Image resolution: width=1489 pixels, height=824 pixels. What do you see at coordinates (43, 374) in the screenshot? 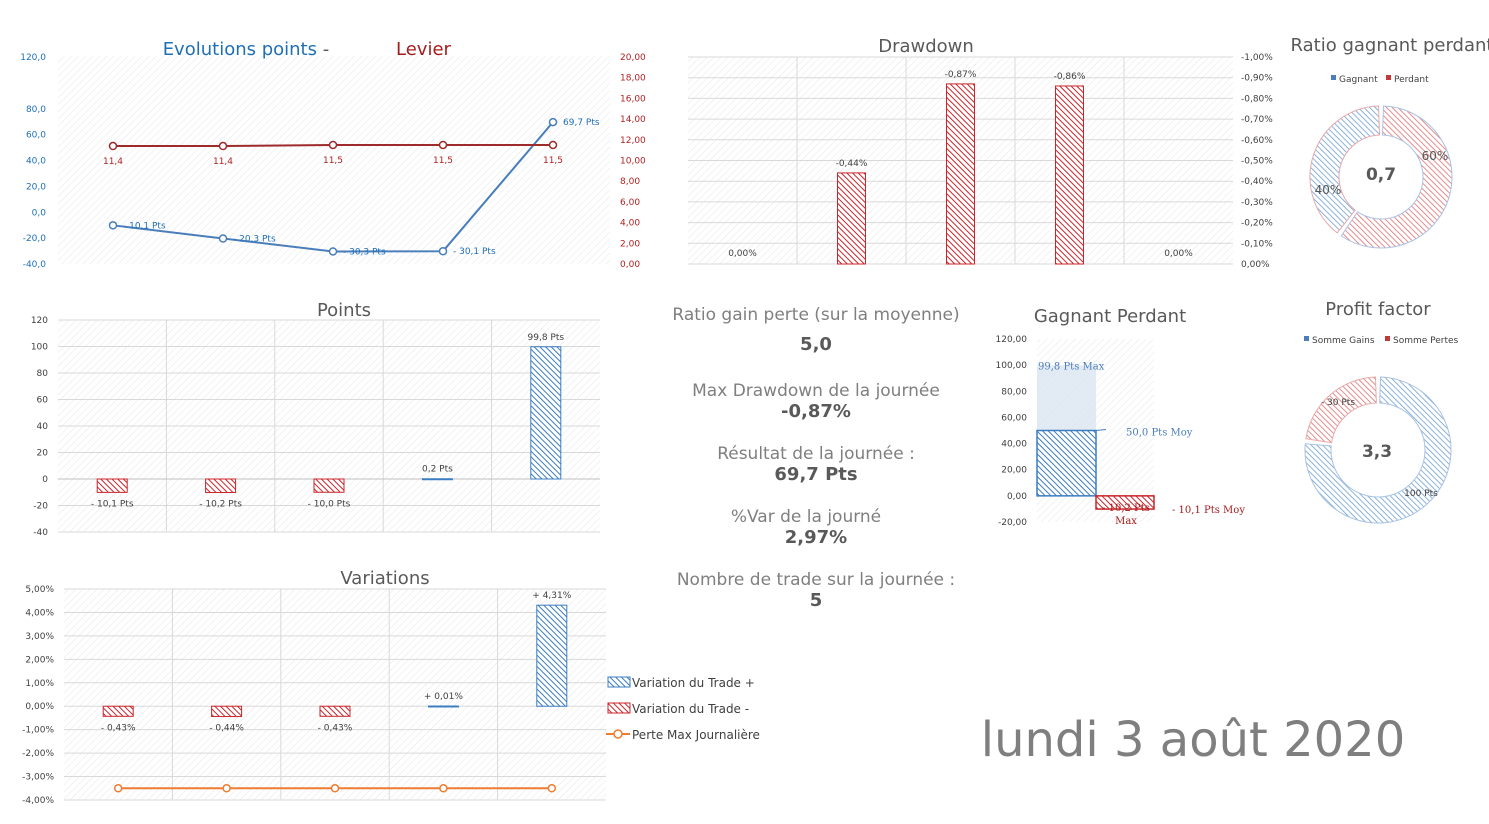
I see `points-tick: 80` at bounding box center [43, 374].